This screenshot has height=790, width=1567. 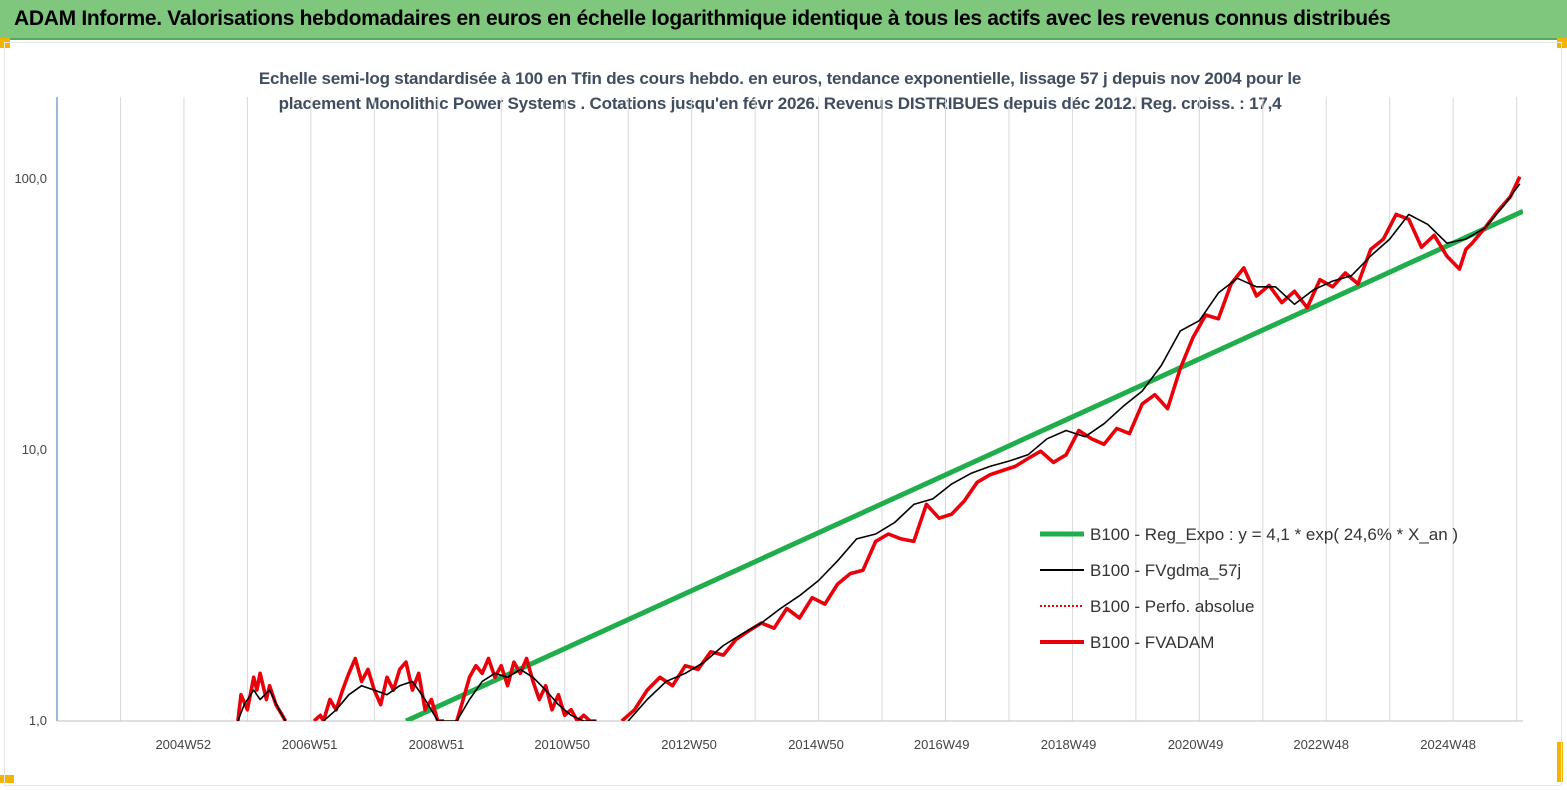 What do you see at coordinates (38, 720) in the screenshot?
I see `y-tick-label: 1,0` at bounding box center [38, 720].